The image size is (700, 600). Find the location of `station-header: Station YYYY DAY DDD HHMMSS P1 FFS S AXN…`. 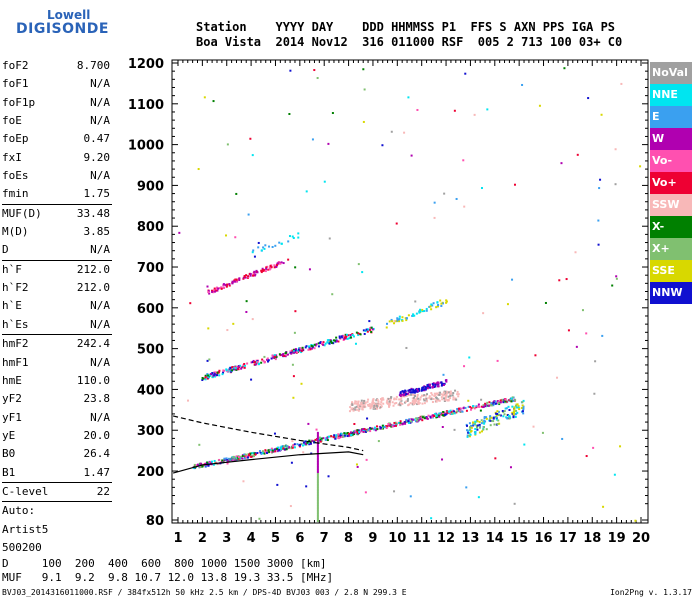

station-header: Station YYYY DAY DDD HHMMSS P1 FFS S AXN… is located at coordinates (446, 35).